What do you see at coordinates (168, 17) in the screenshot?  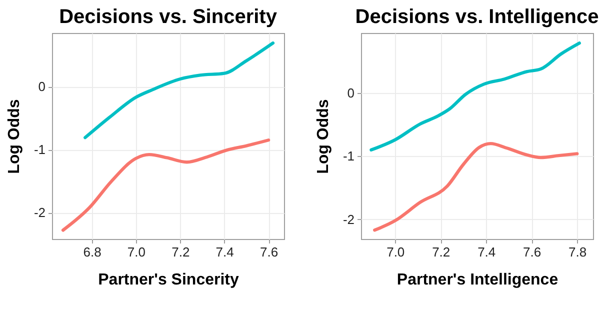 I see `chart-title: Decisions vs. Sincerity` at bounding box center [168, 17].